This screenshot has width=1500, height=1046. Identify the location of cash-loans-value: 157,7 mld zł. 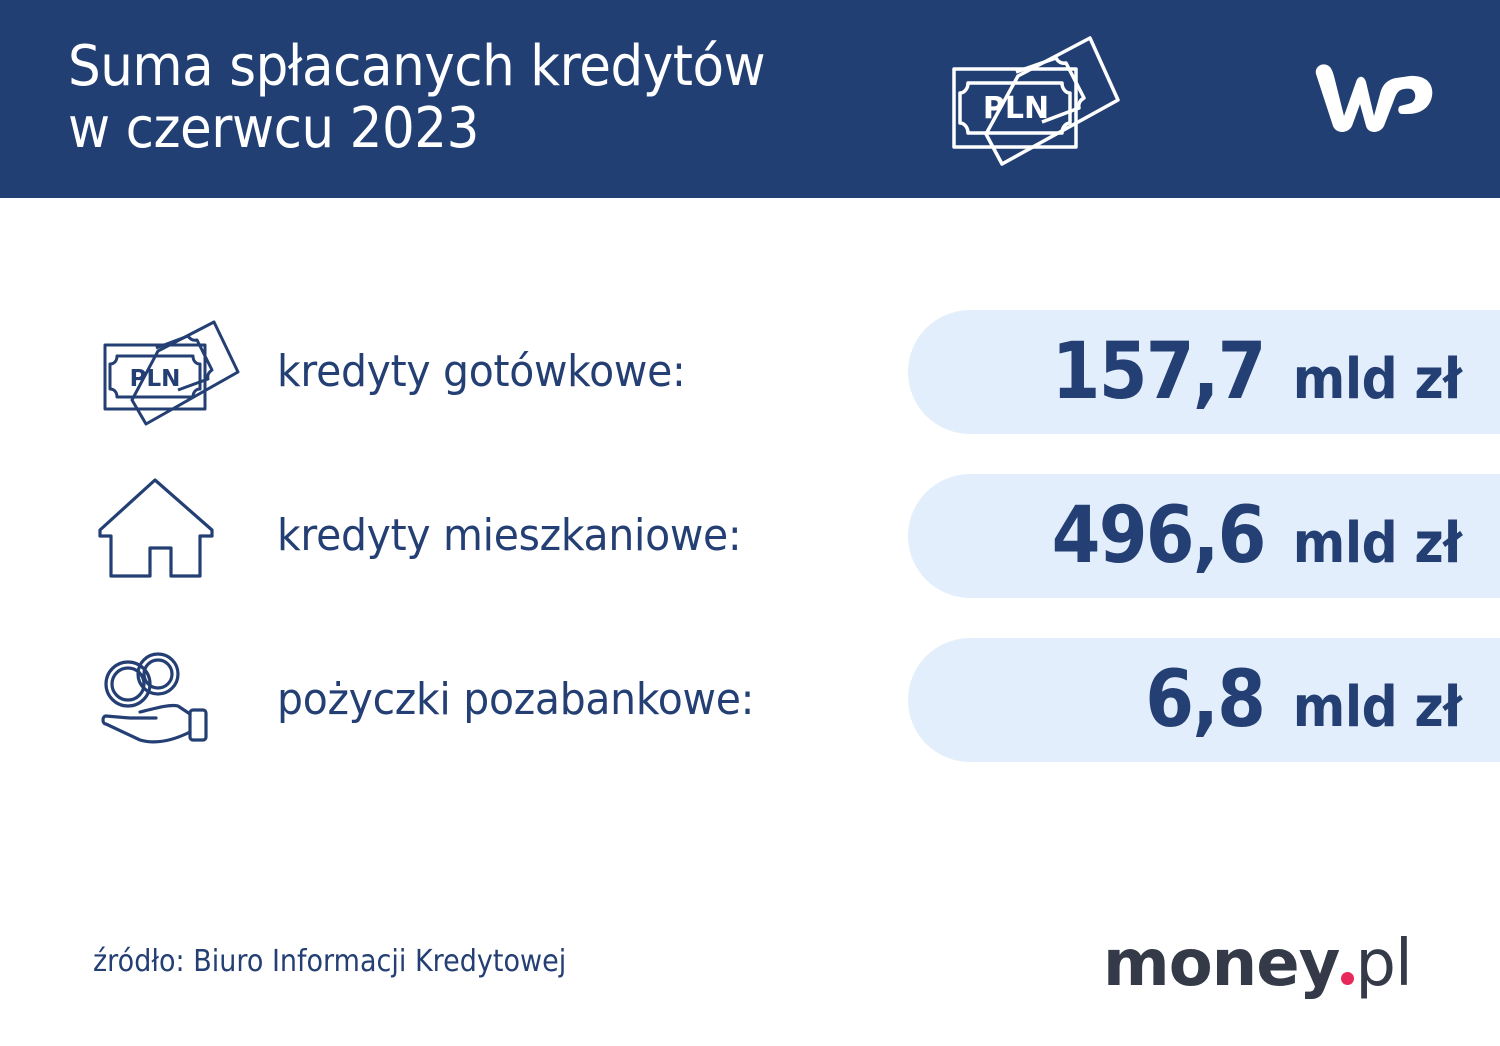
(1245, 372).